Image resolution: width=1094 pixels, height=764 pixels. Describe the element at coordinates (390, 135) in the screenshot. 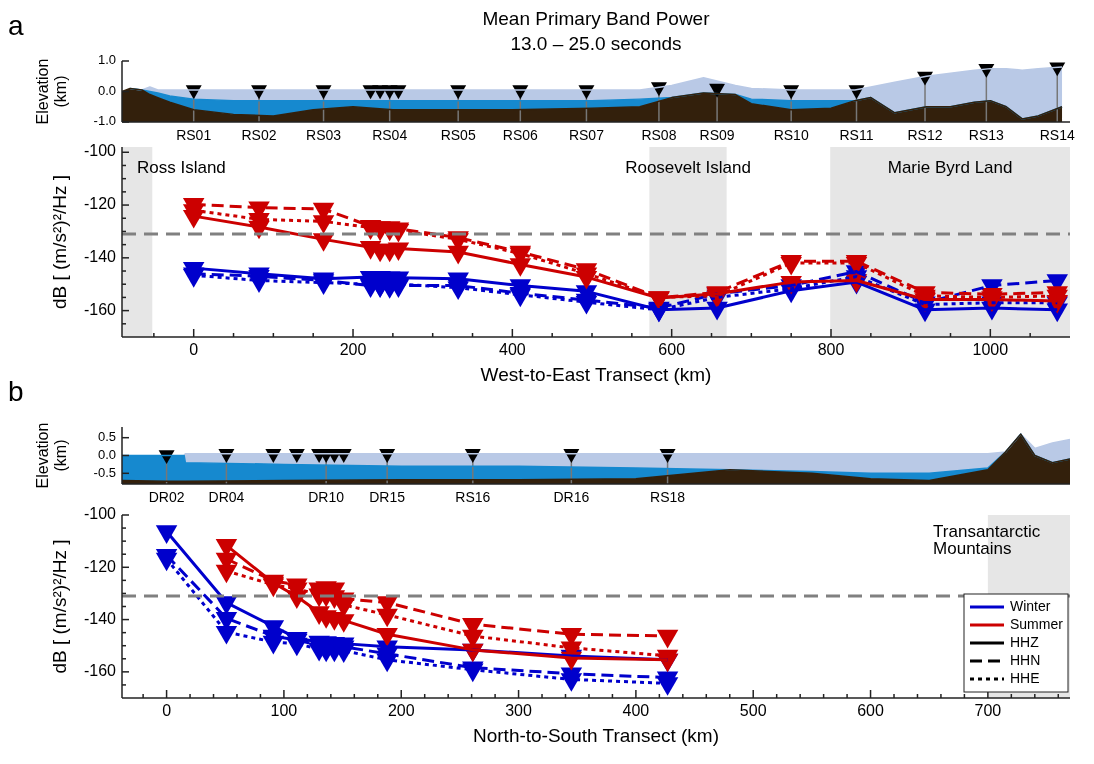

I see `annotation: RS04` at that location.